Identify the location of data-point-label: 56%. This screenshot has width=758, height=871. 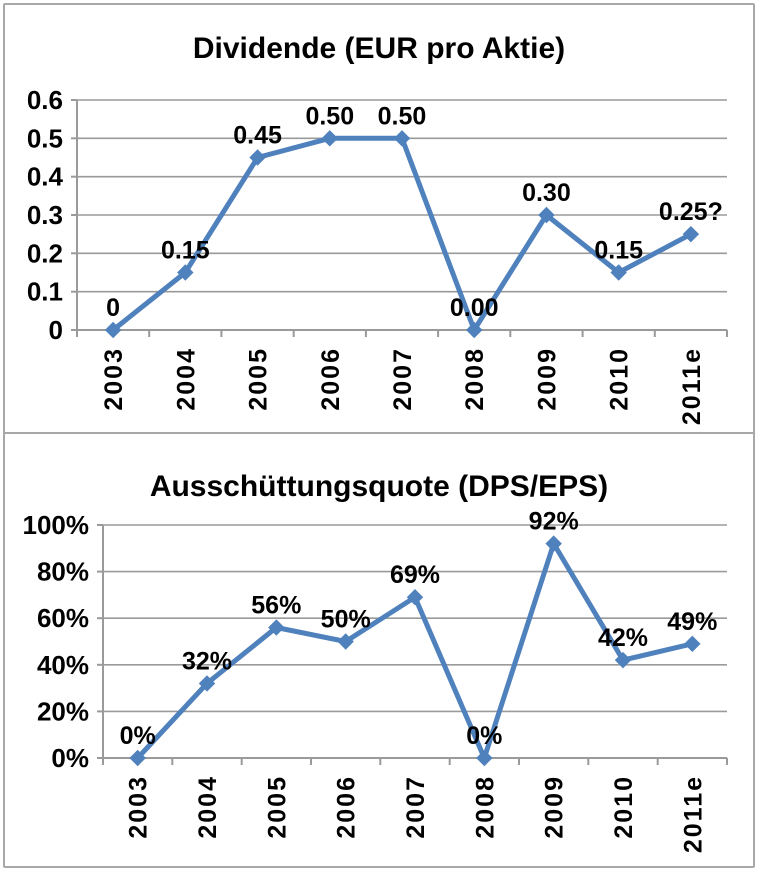
(276, 606).